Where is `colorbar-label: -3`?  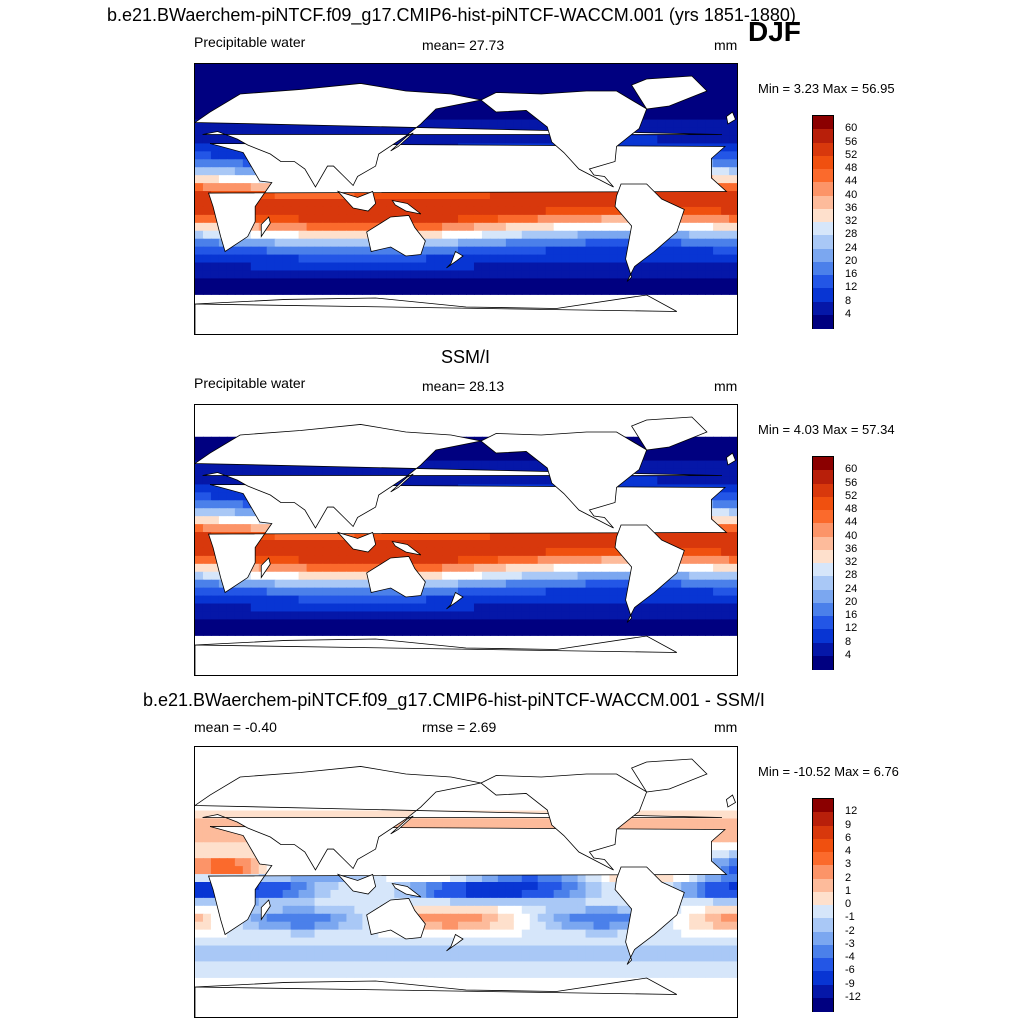 colorbar-label: -3 is located at coordinates (850, 943).